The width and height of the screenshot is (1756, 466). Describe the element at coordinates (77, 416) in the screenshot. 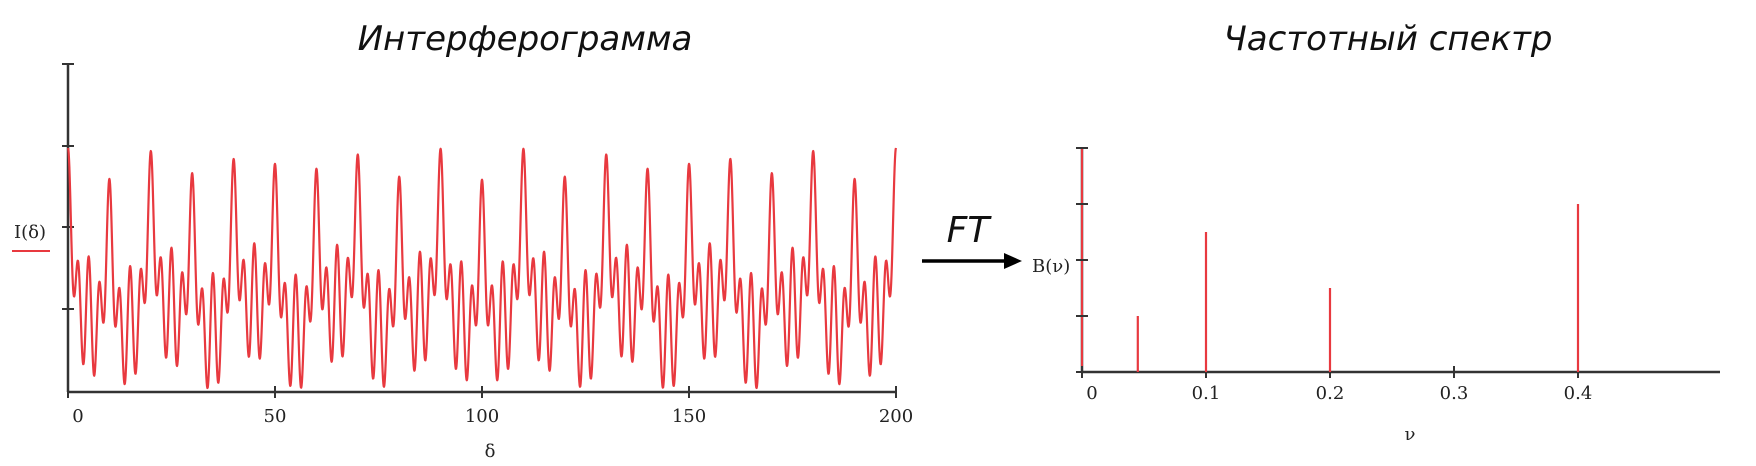

I see `interferogram-x-tick-label: 0` at that location.